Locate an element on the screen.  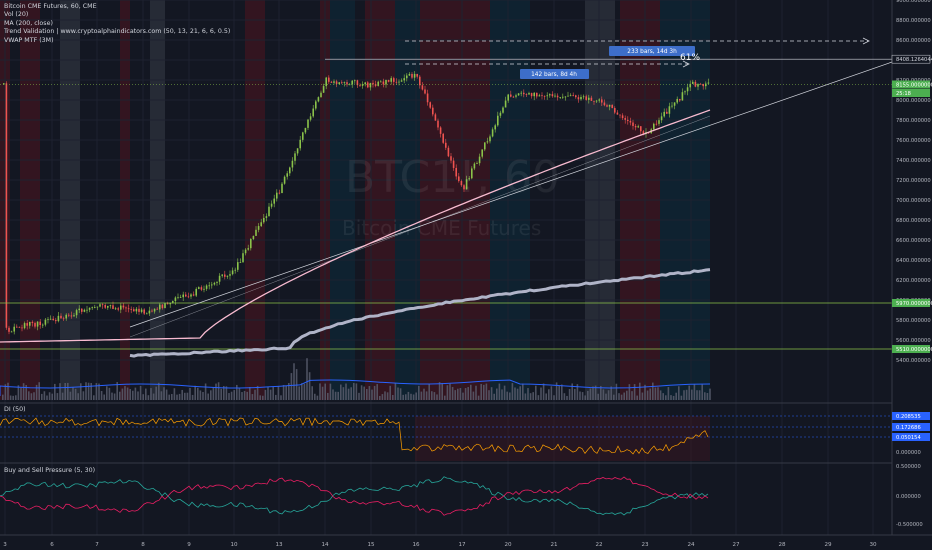
legend-ma: MA (200, close) is located at coordinates (28, 23).